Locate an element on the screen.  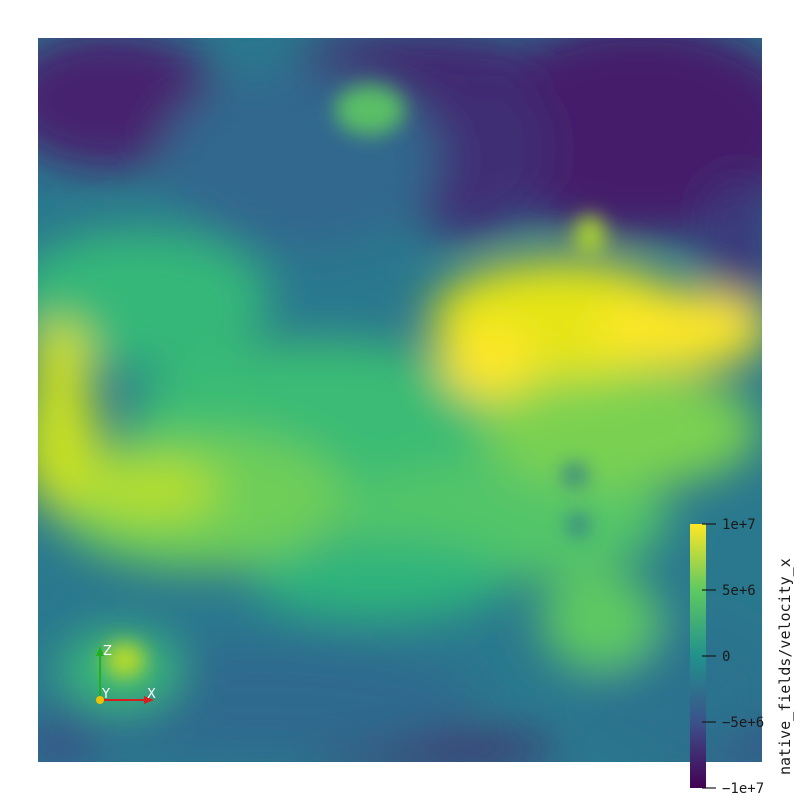
x-axis-label: X is located at coordinates (151, 694).